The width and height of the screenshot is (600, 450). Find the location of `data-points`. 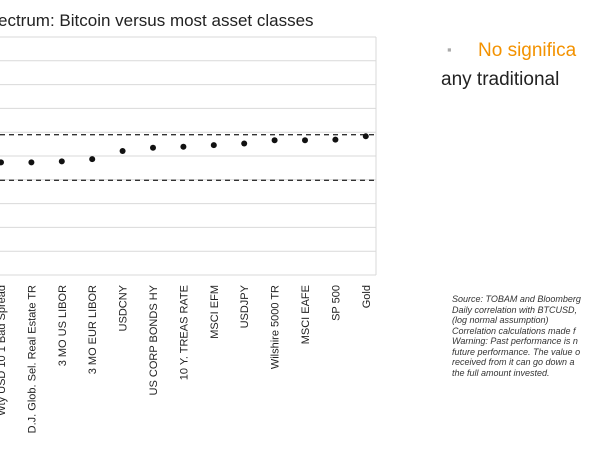

data-points is located at coordinates (184, 149).